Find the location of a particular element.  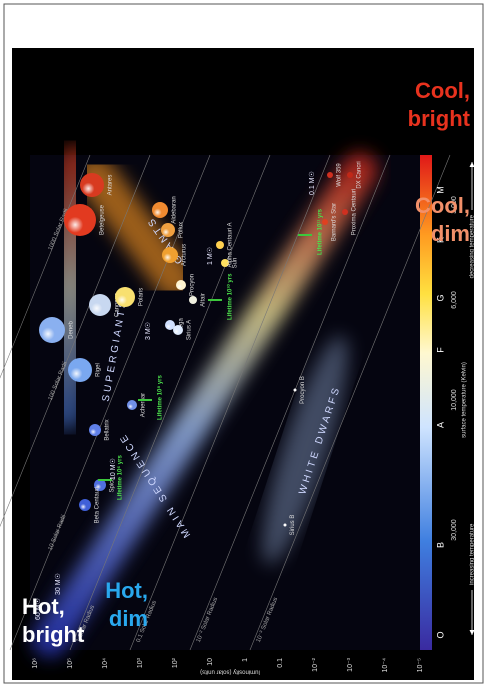

y-tick-label: 10 is located at coordinates (210, 662).